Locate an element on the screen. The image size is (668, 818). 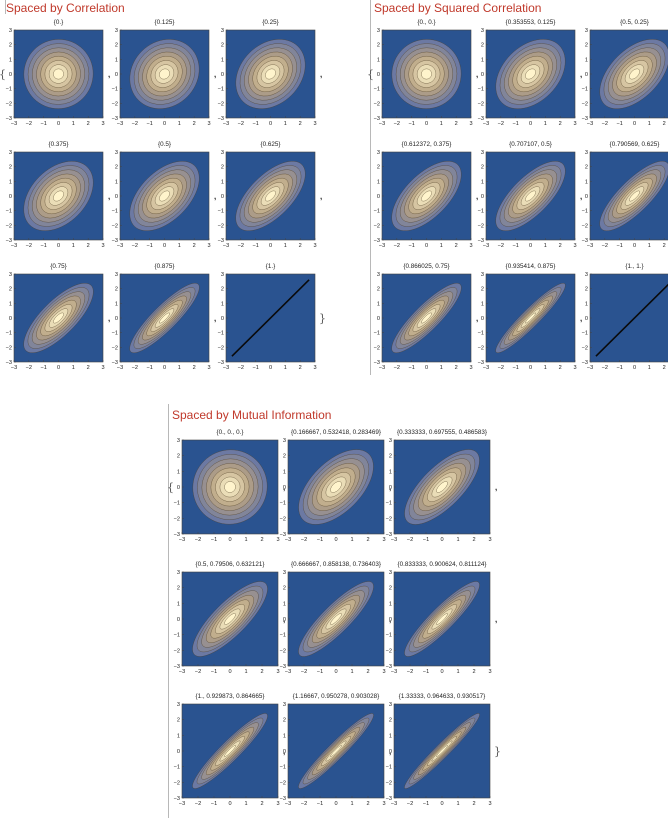
plot-label: {0.333333, 0.697555, 0.486583} is located at coordinates (442, 432).